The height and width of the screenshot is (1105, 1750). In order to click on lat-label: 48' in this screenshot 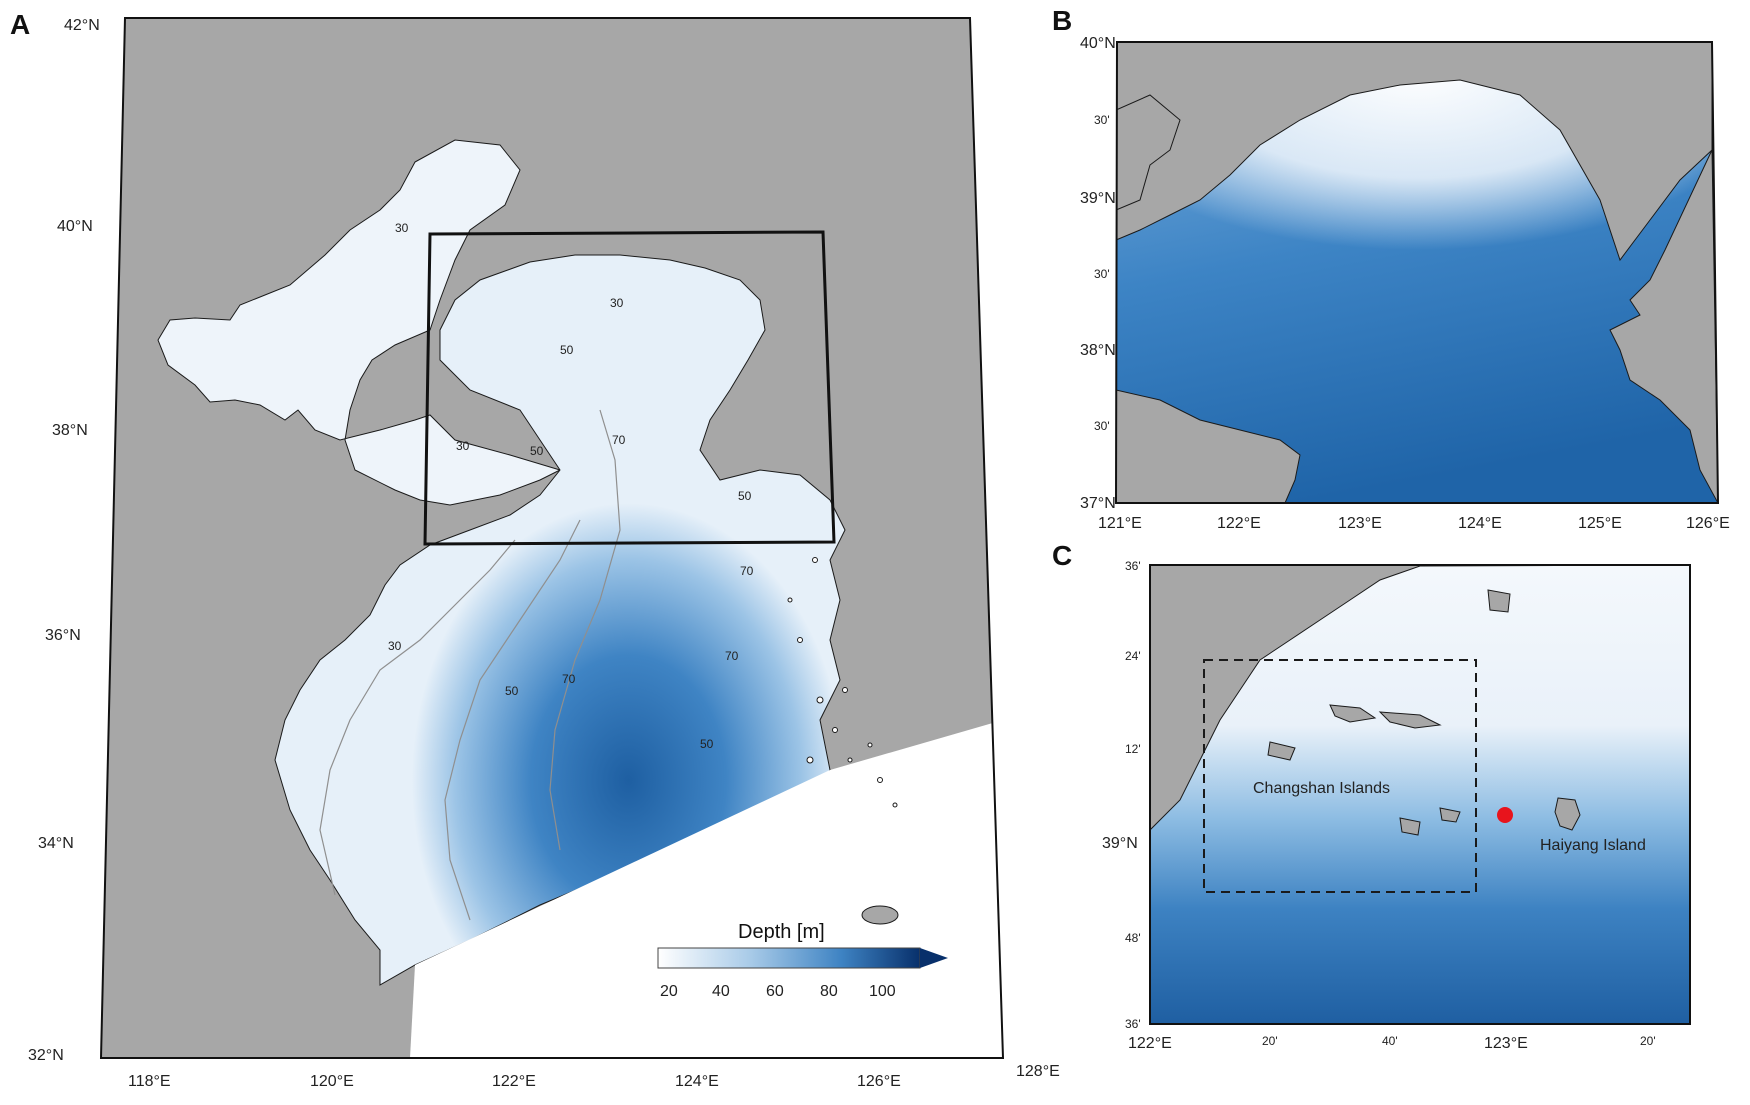, I will do `click(1133, 938)`.